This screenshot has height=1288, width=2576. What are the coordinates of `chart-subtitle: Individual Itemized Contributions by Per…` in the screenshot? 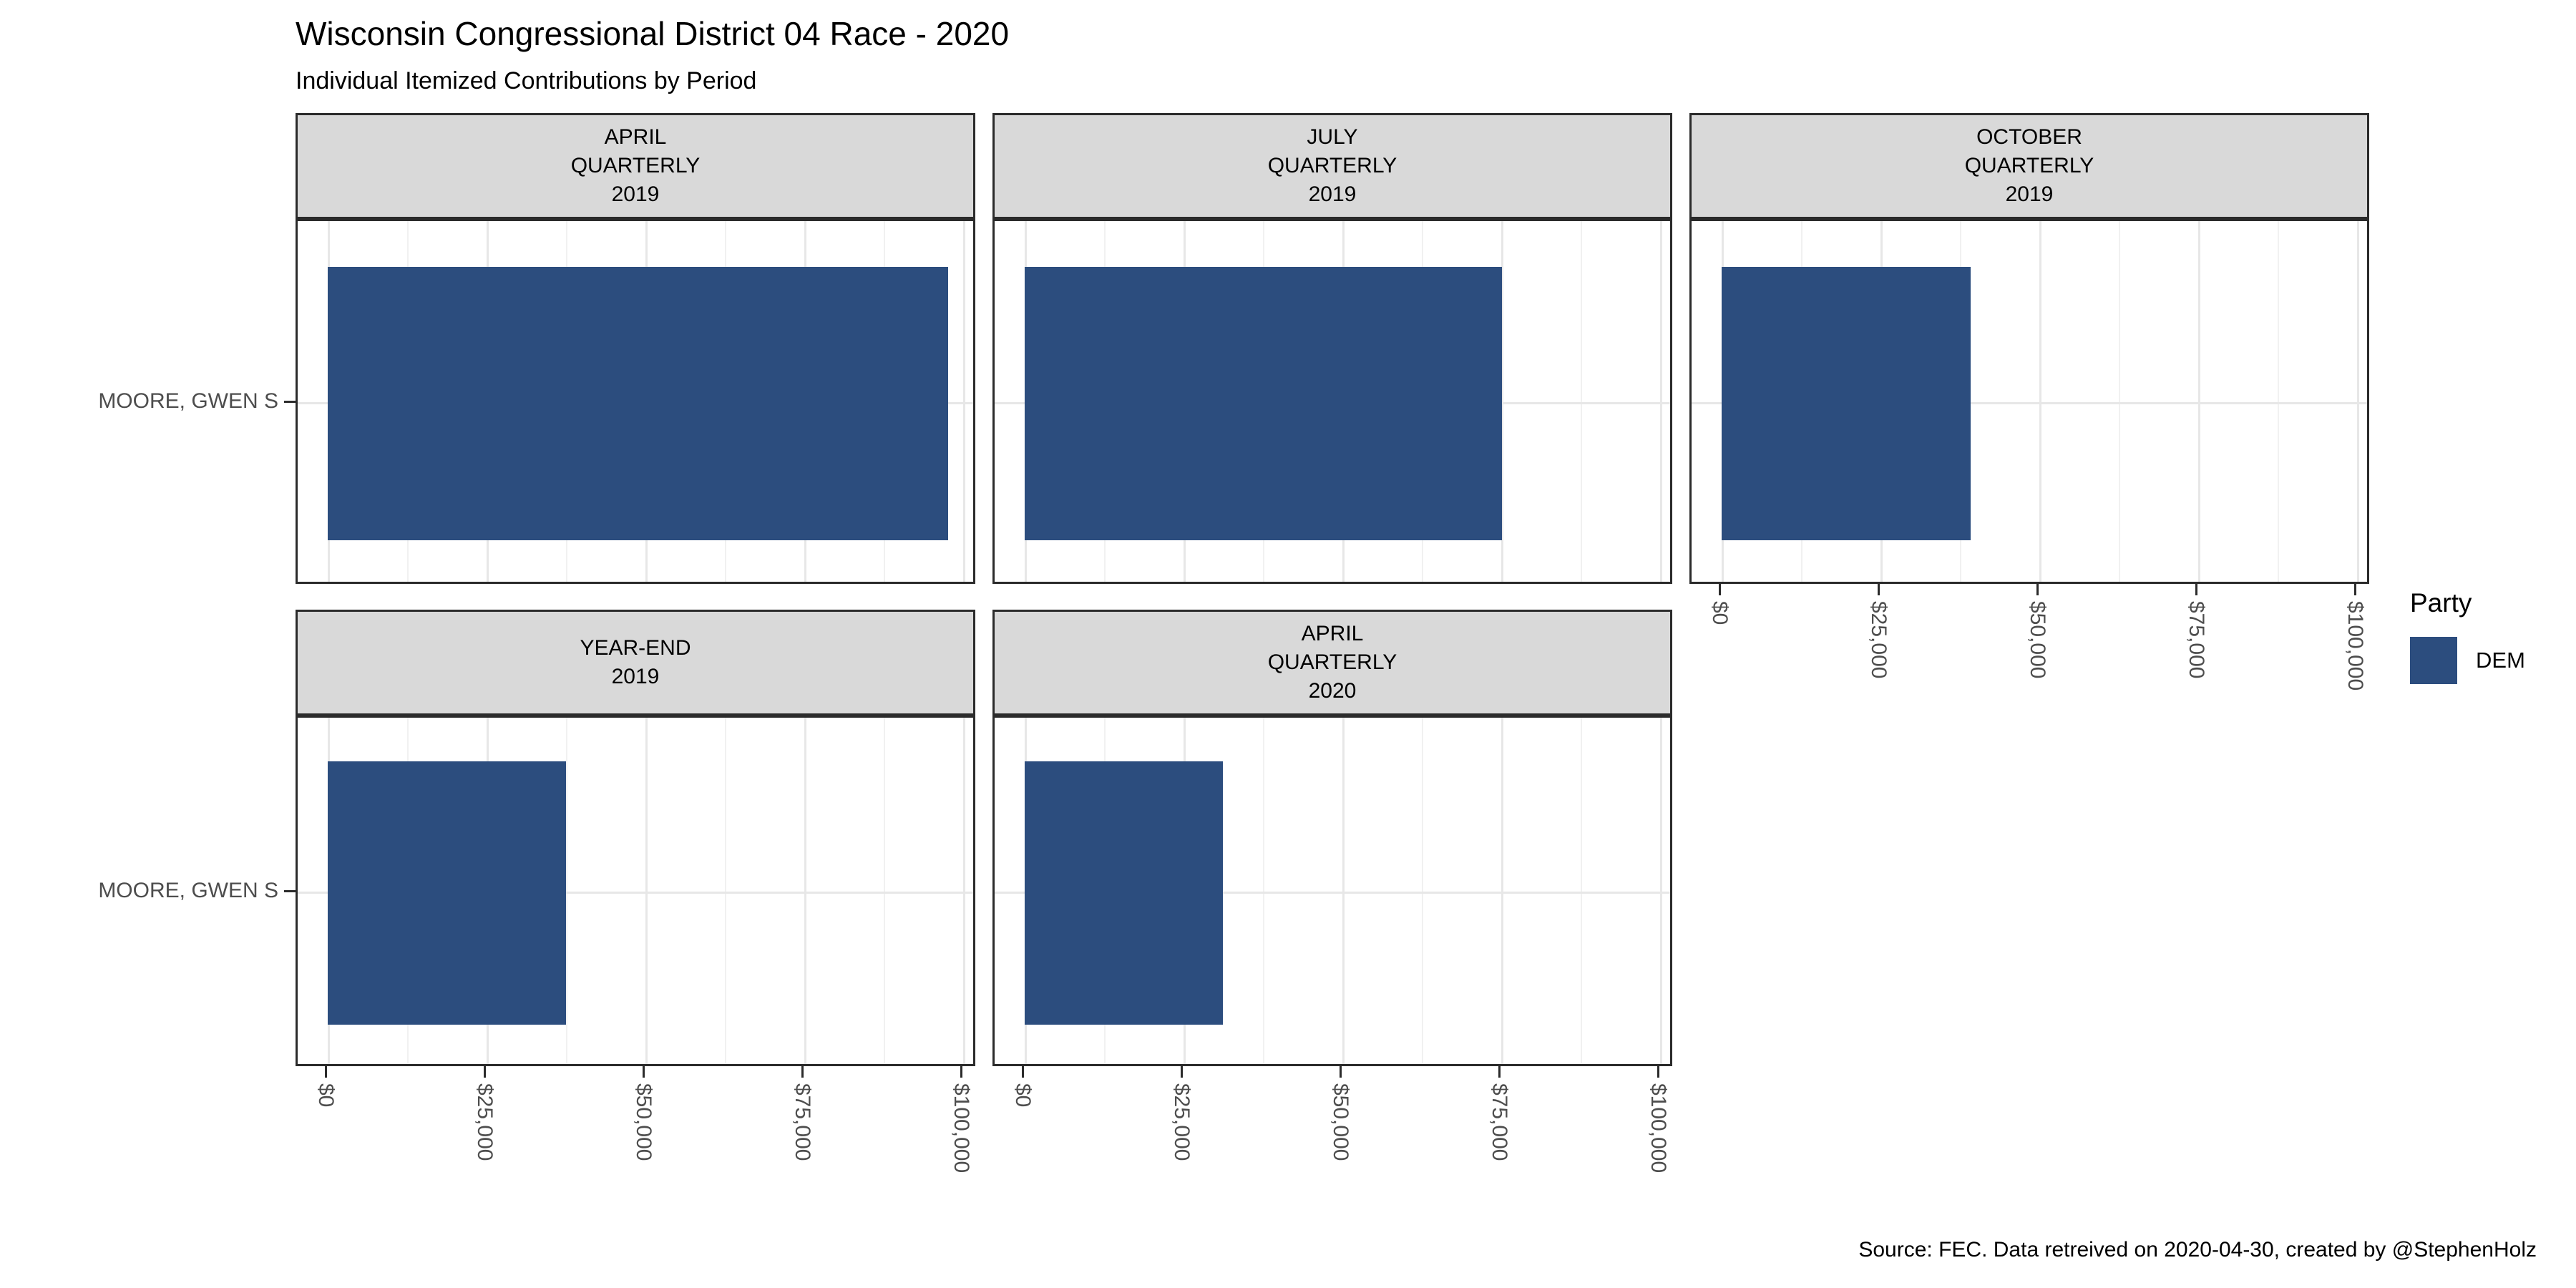 It's located at (526, 80).